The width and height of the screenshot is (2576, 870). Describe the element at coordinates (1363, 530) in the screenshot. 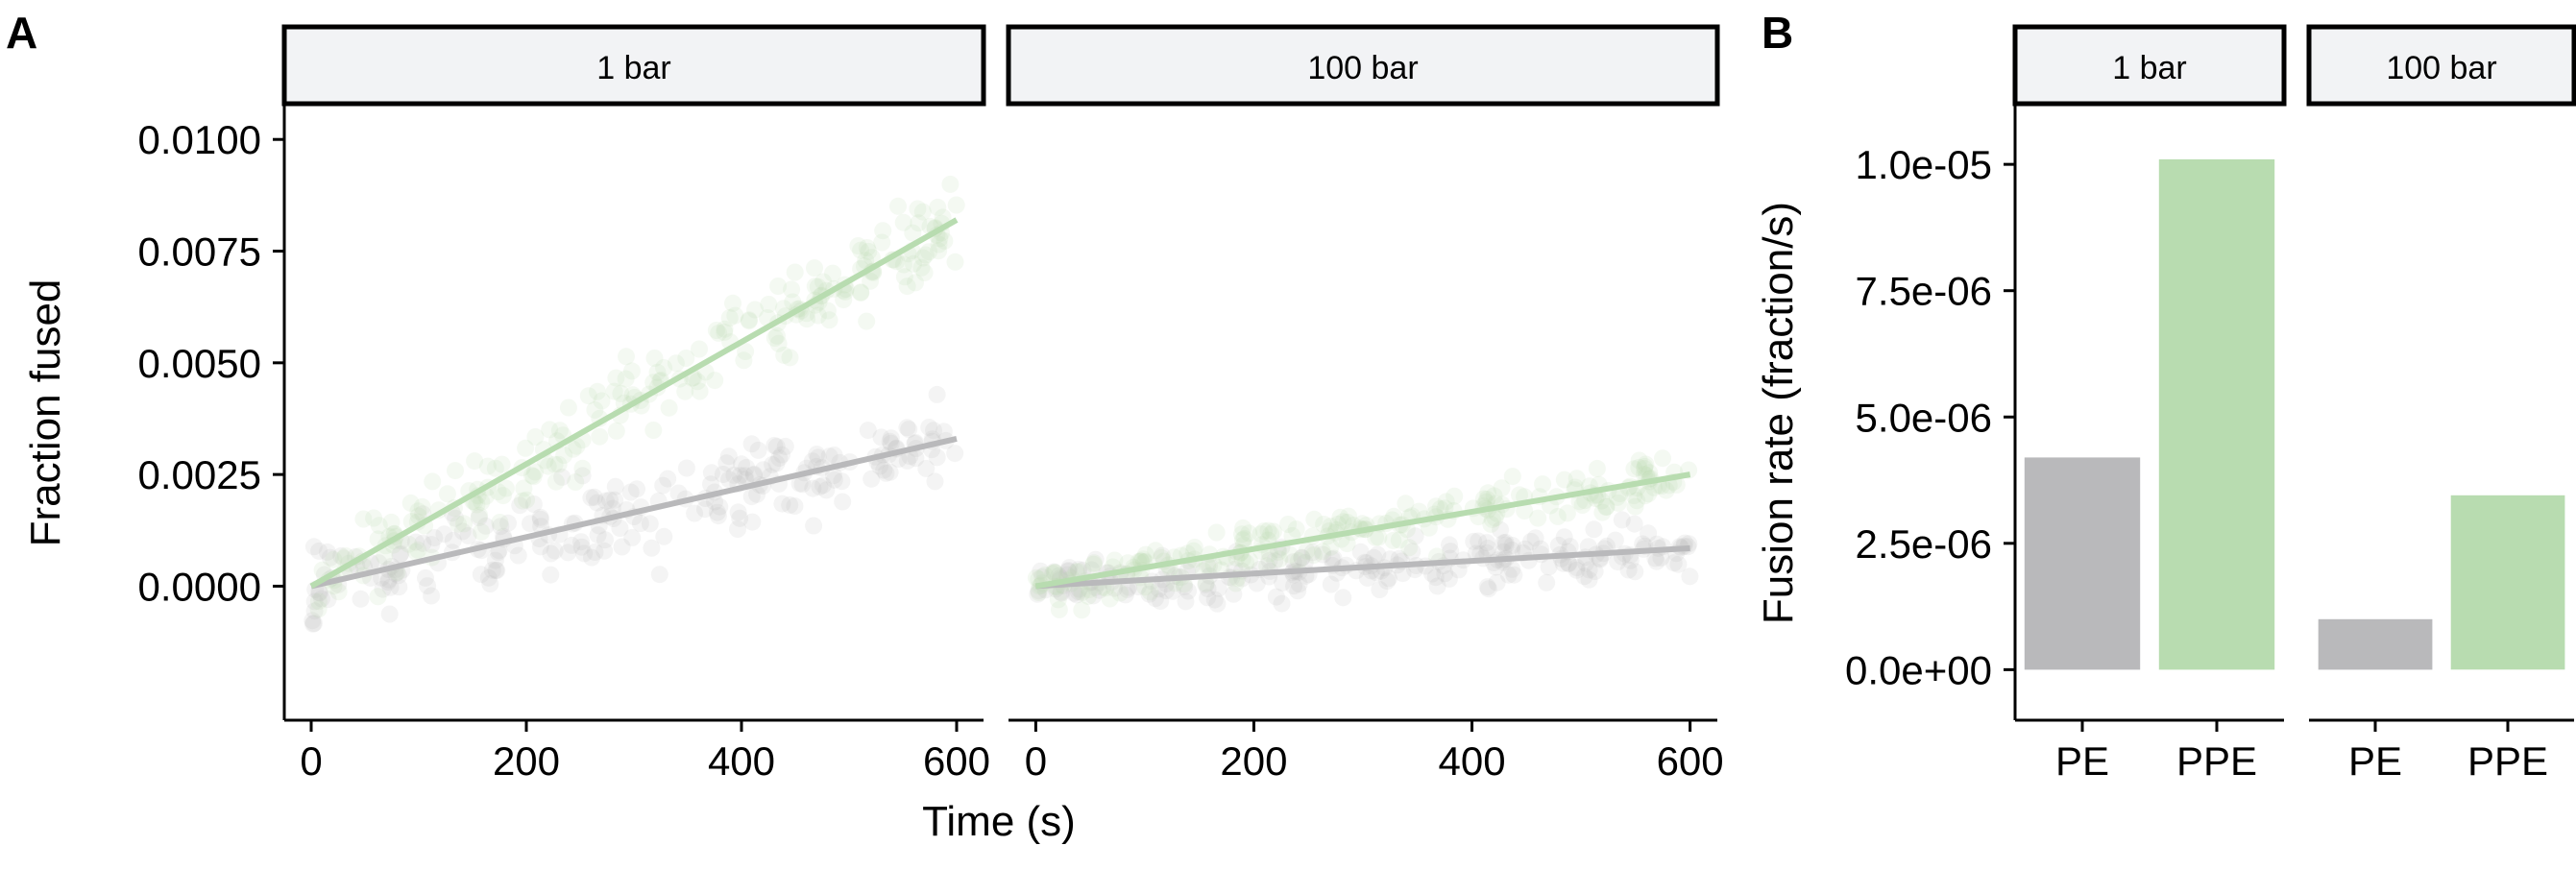

I see `fit-line-ppe` at that location.